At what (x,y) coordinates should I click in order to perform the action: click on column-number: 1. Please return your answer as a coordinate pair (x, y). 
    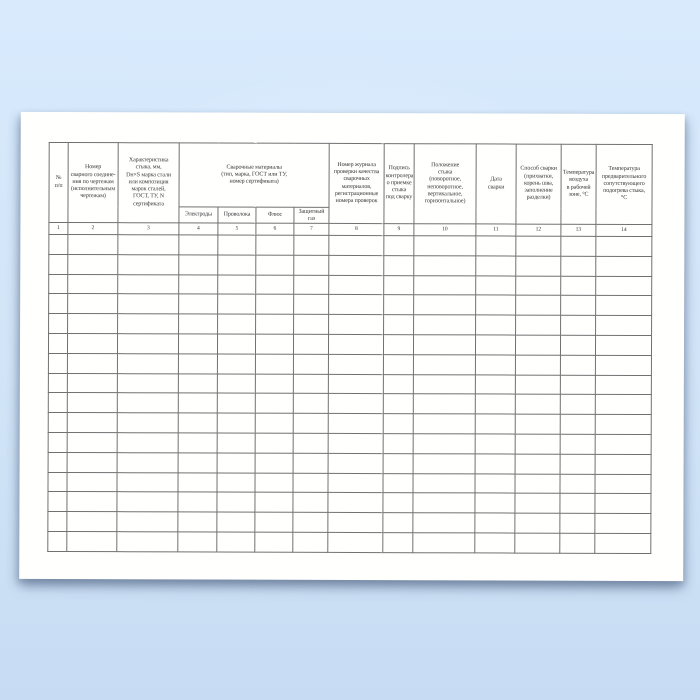
    Looking at the image, I should click on (58, 228).